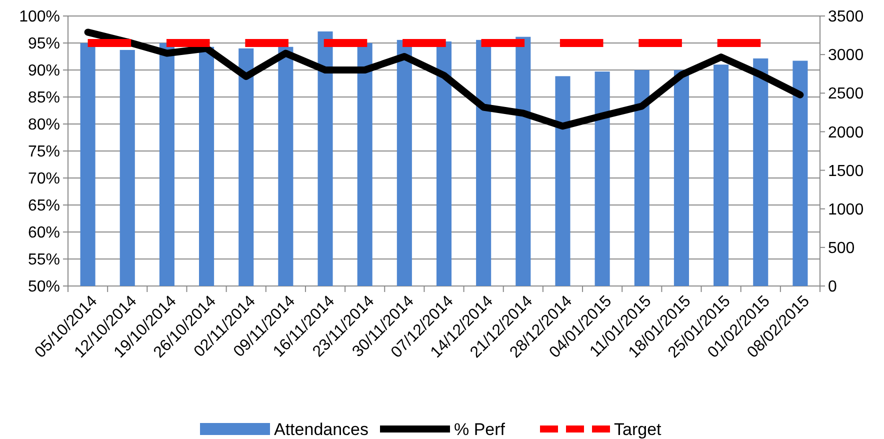 This screenshot has height=439, width=884. What do you see at coordinates (44, 71) in the screenshot?
I see `y-tick-label: 90%` at bounding box center [44, 71].